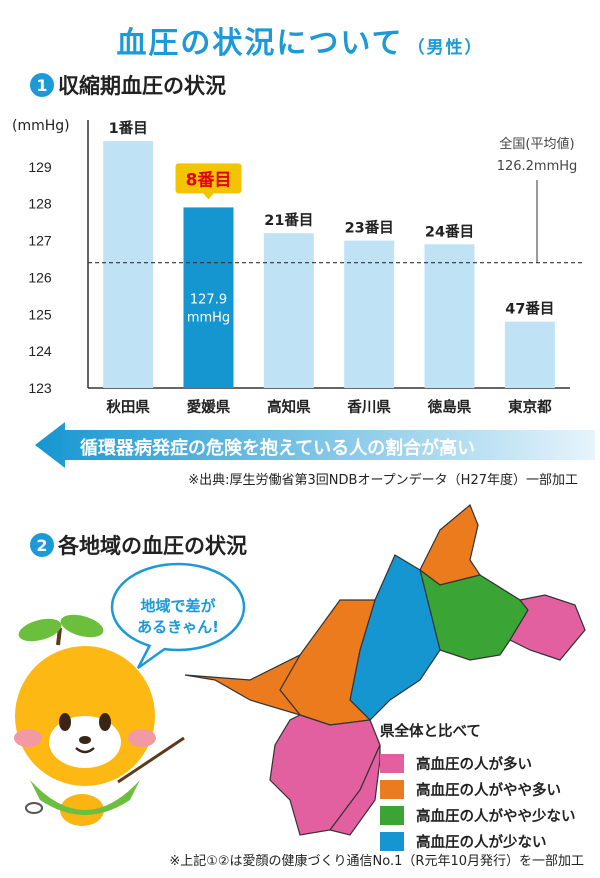 This screenshot has height=878, width=600. Describe the element at coordinates (478, 841) in the screenshot. I see `legend-item: 高血圧の人が少ない` at that location.